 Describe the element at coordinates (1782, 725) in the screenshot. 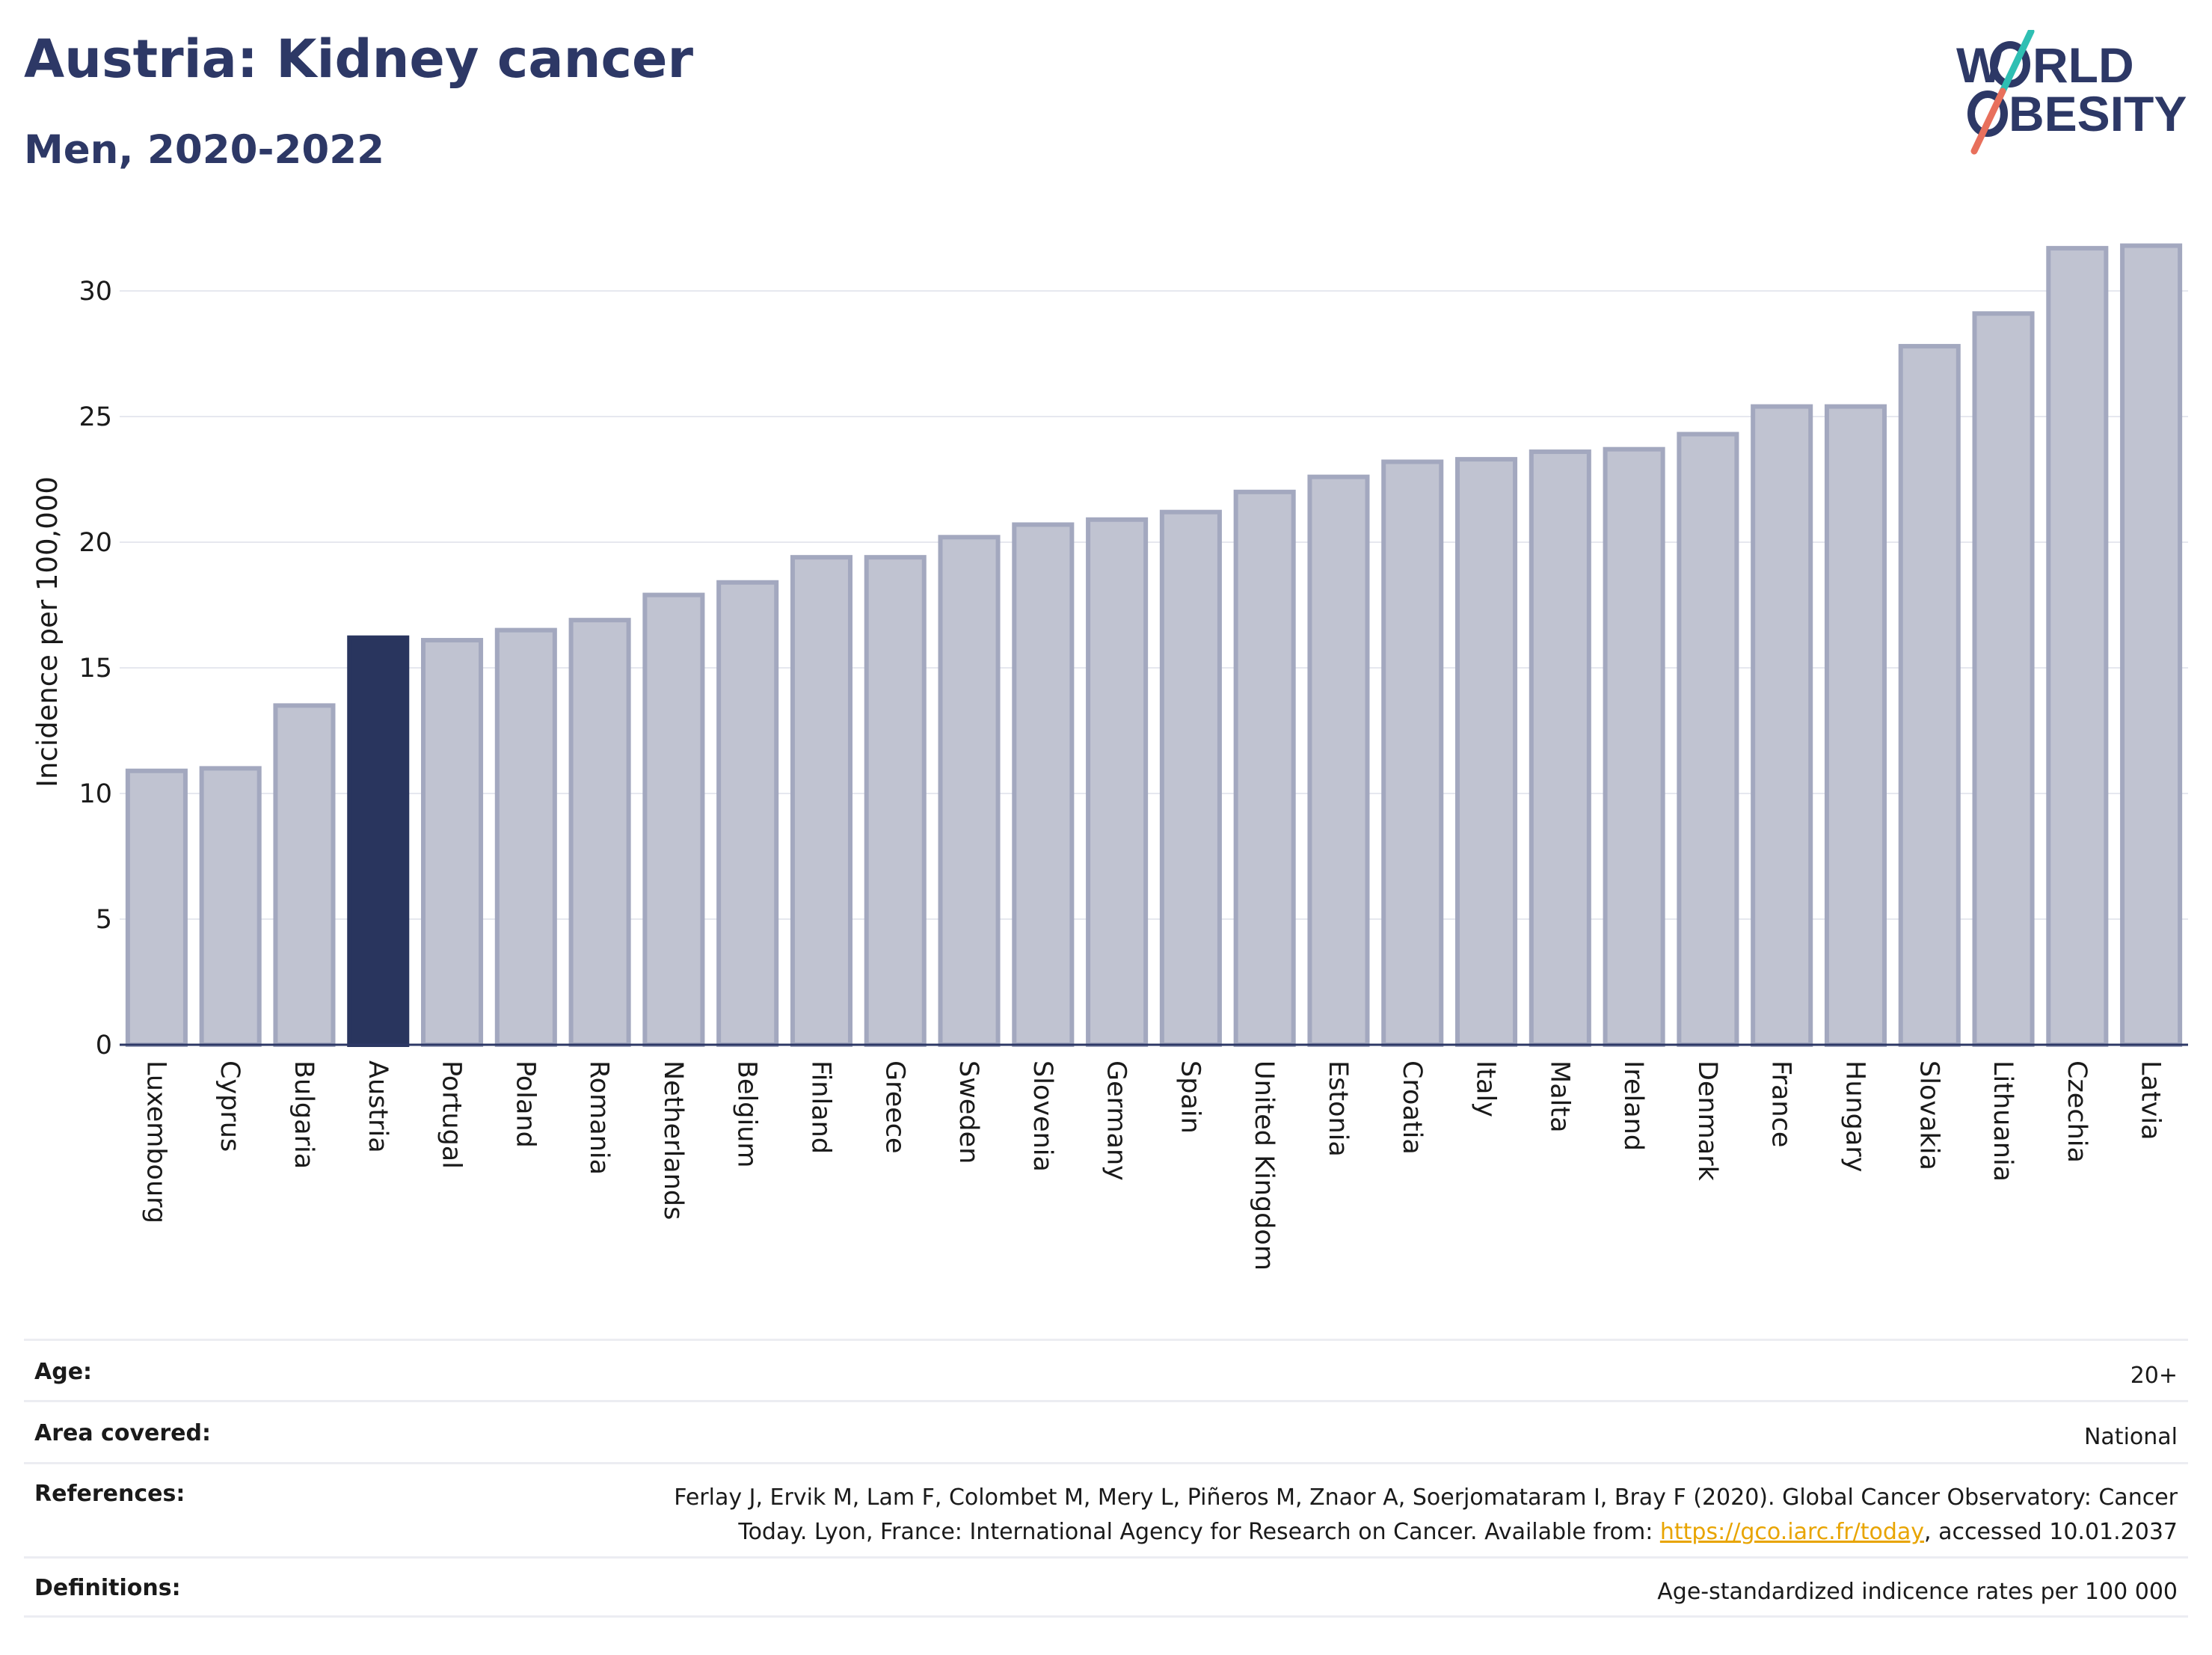

I see `bar-france` at that location.